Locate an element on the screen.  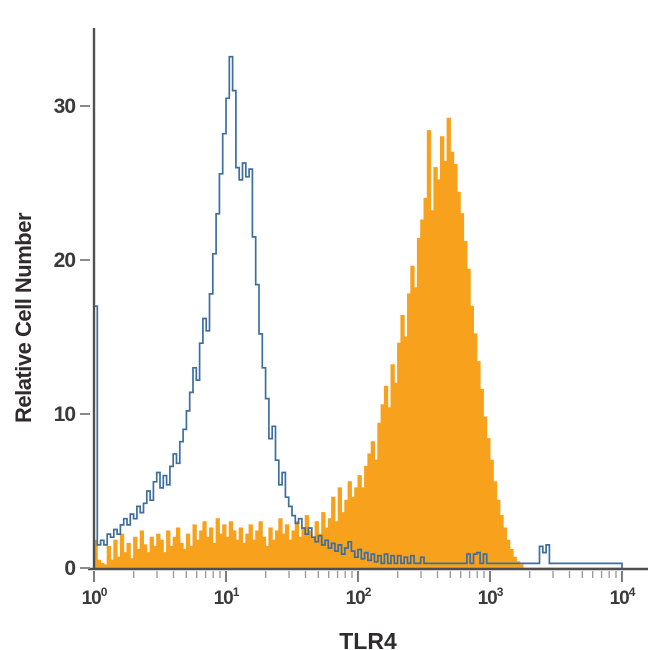
x-tick-label: 10² is located at coordinates (359, 597).